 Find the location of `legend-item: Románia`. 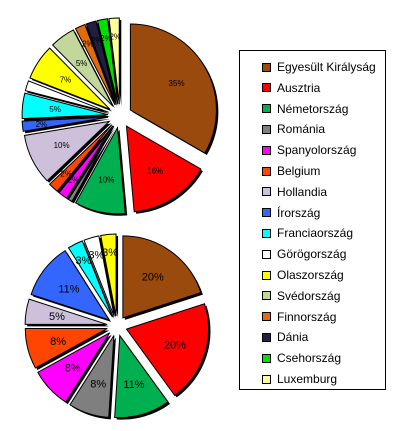

legend-item: Románia is located at coordinates (282, 129).